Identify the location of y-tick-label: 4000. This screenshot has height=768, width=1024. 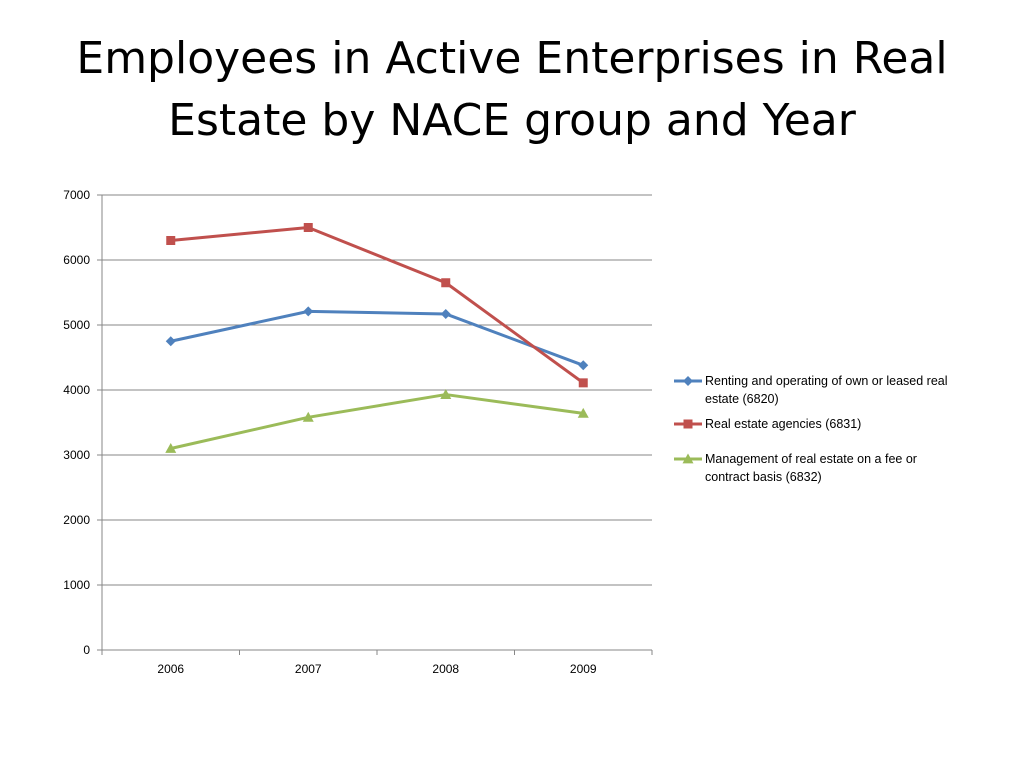
(76, 390).